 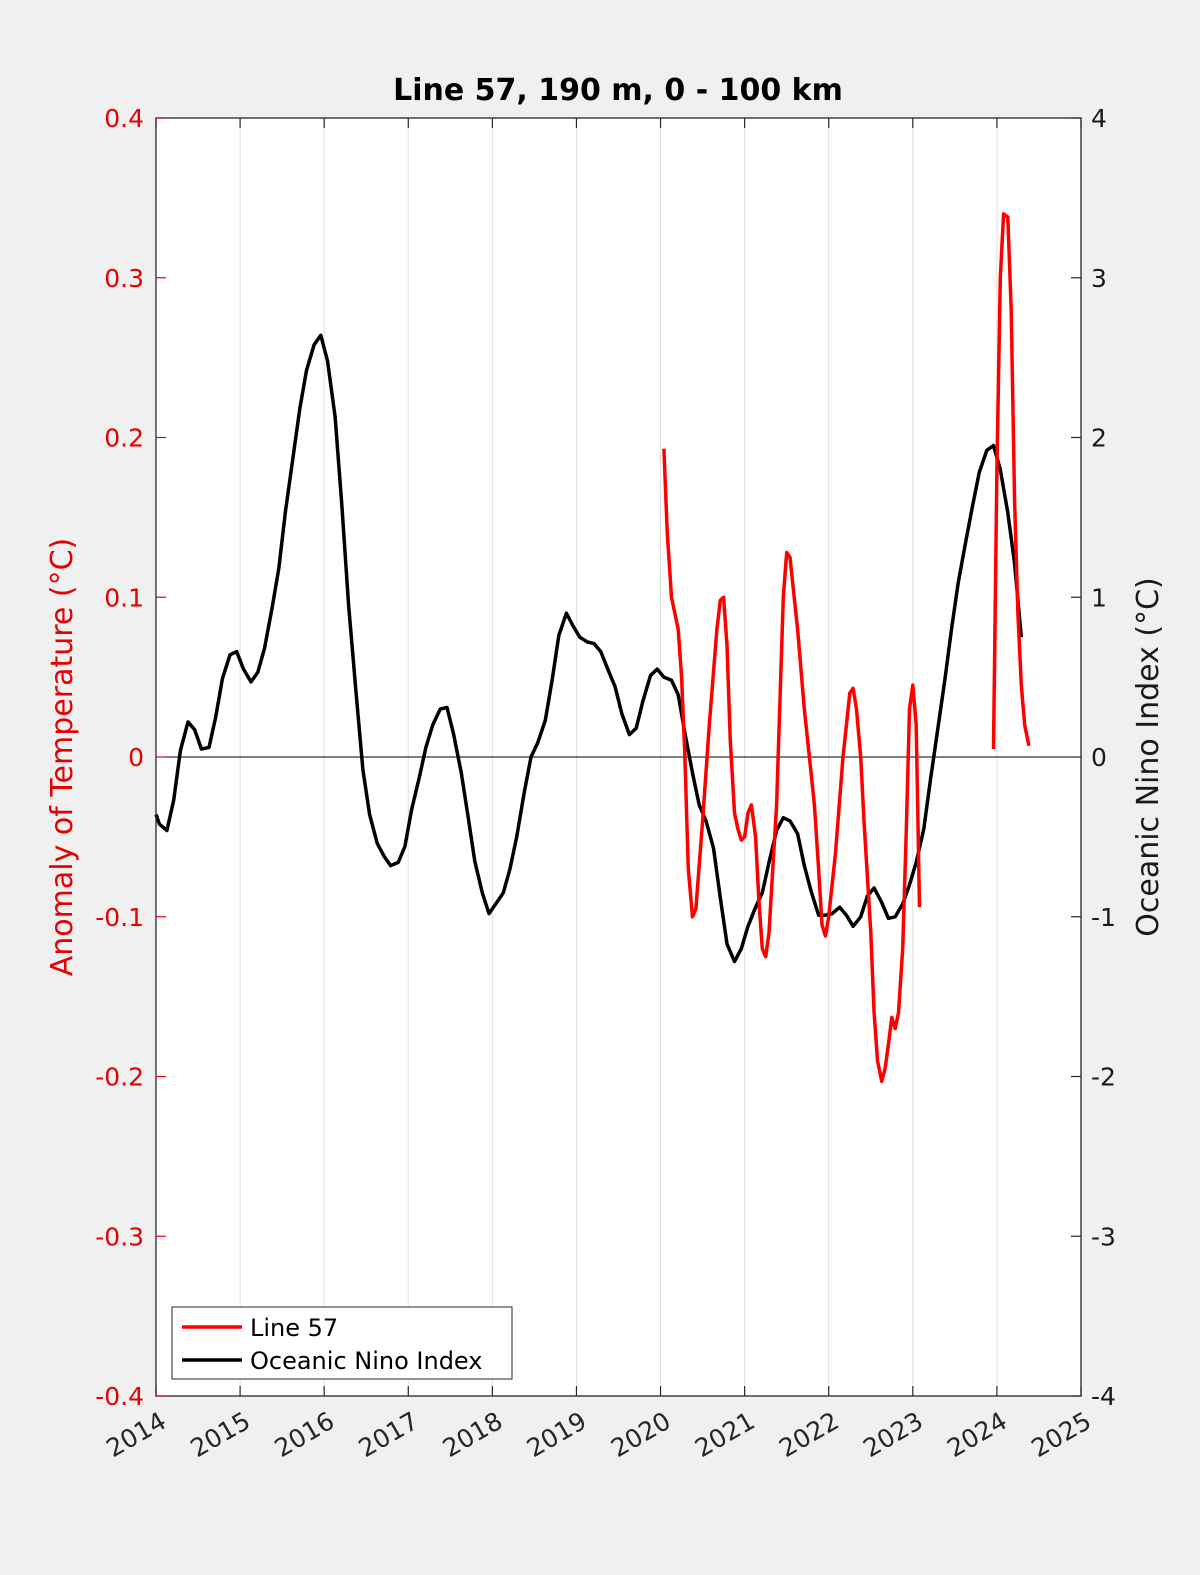 I want to click on y-left-tick-label: 0.4, so click(x=124, y=118).